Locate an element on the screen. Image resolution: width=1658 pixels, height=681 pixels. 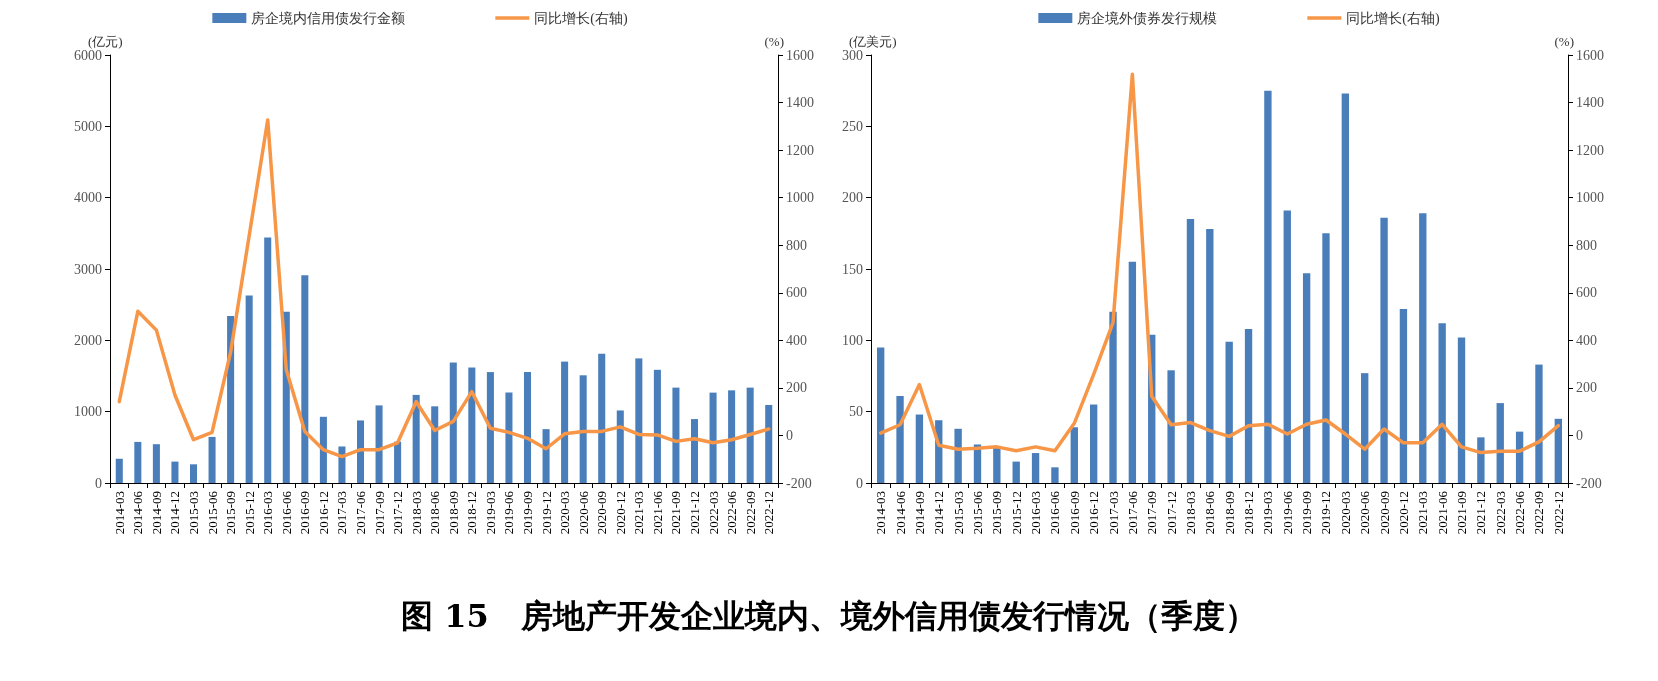
x-tick-label: 2022-12 is located at coordinates (769, 513).